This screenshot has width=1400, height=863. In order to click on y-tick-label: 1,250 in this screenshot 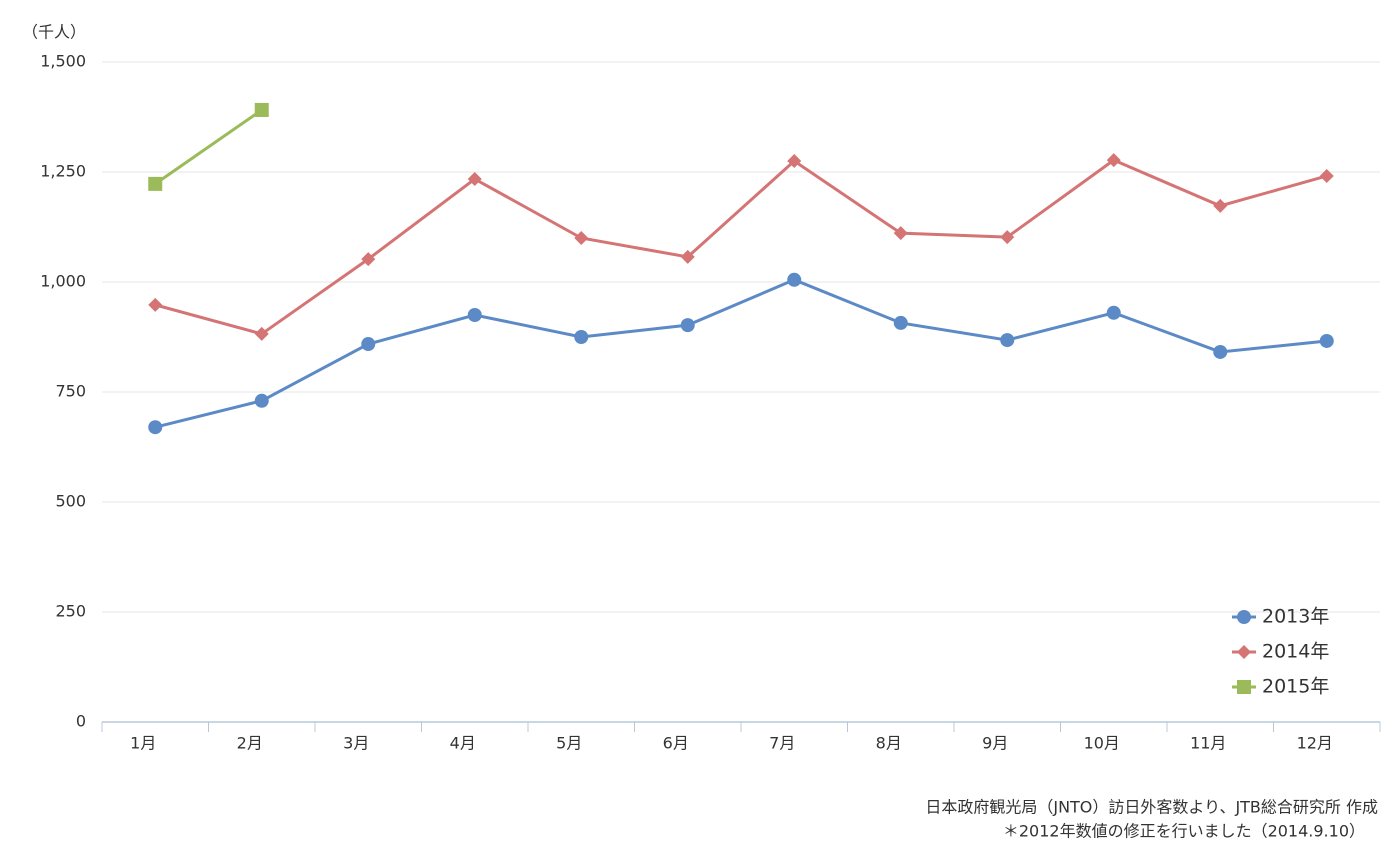, I will do `click(63, 171)`.